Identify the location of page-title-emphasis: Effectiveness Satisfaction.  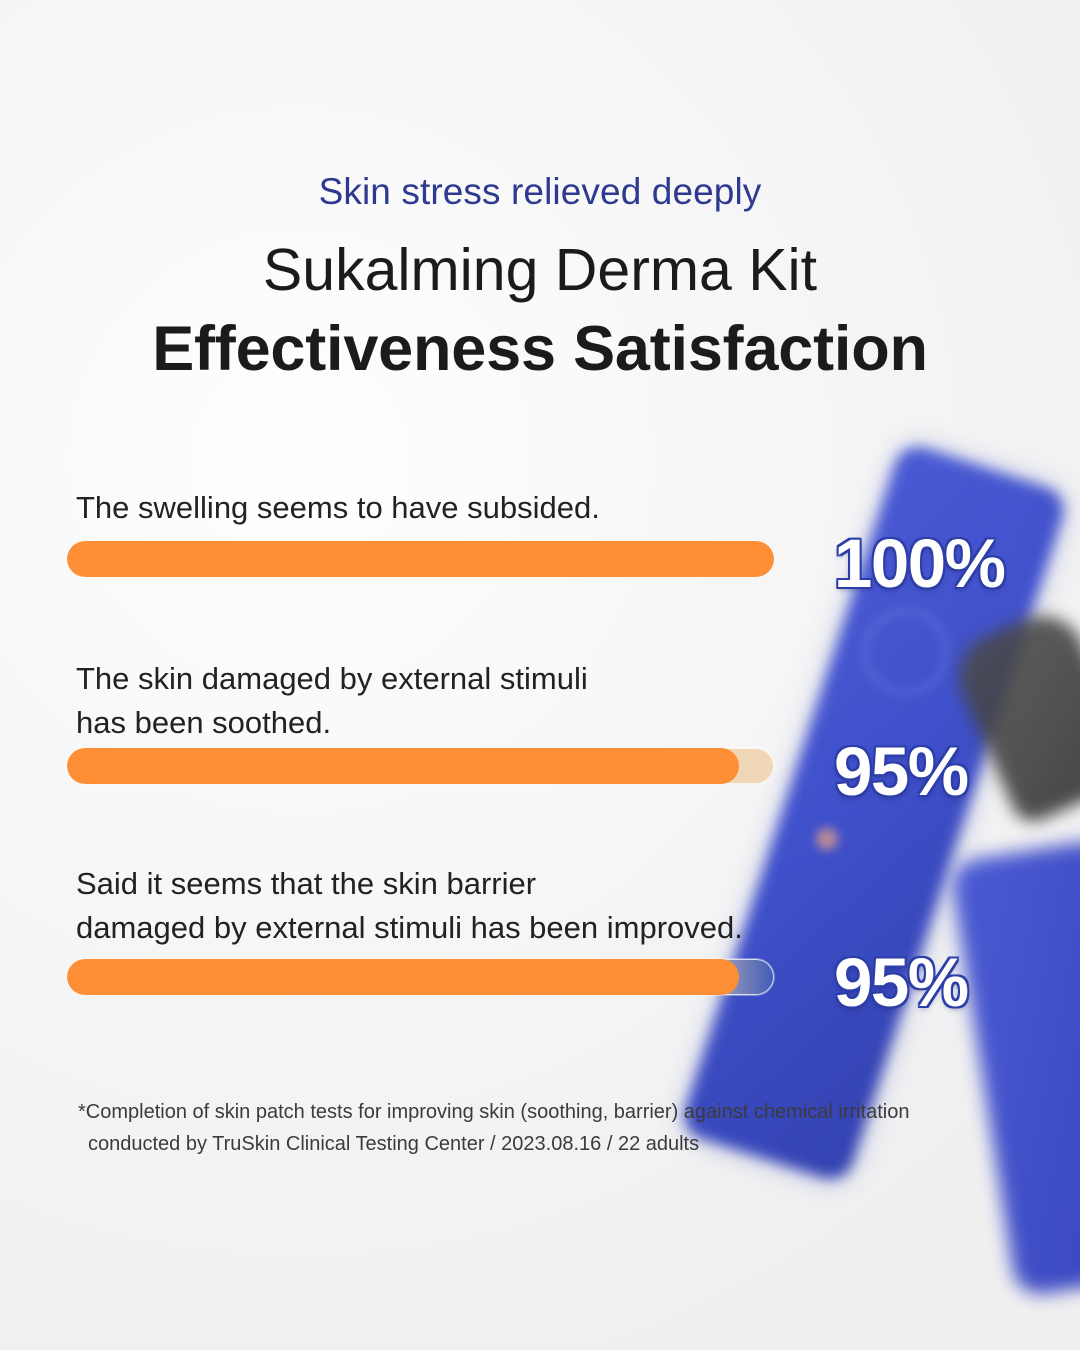
(540, 349).